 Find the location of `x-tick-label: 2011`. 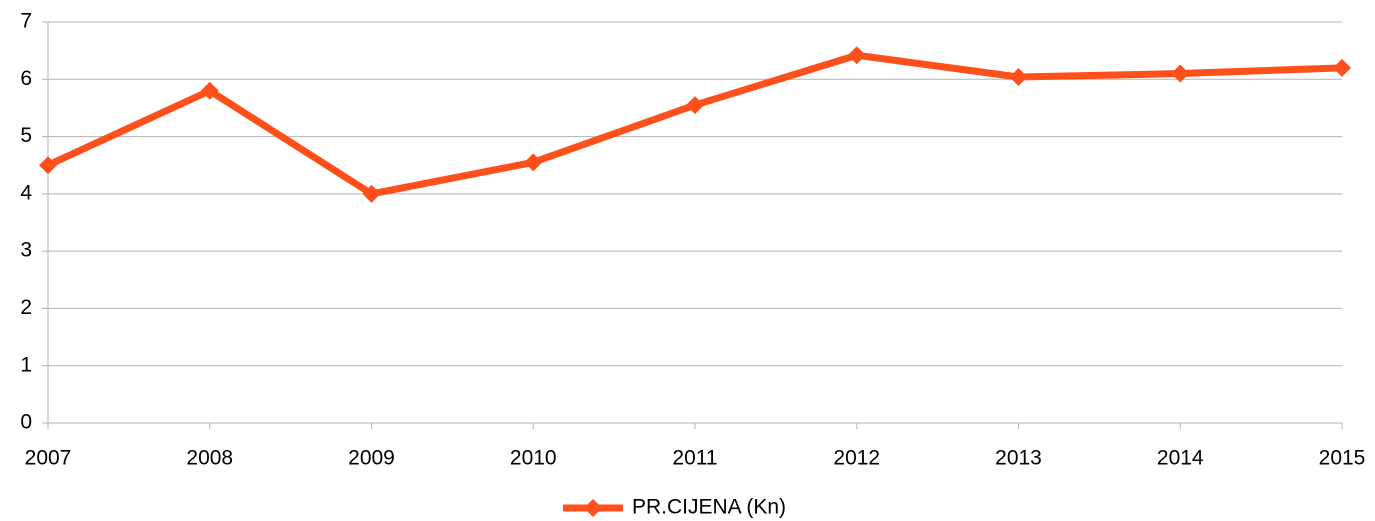

x-tick-label: 2011 is located at coordinates (694, 458).